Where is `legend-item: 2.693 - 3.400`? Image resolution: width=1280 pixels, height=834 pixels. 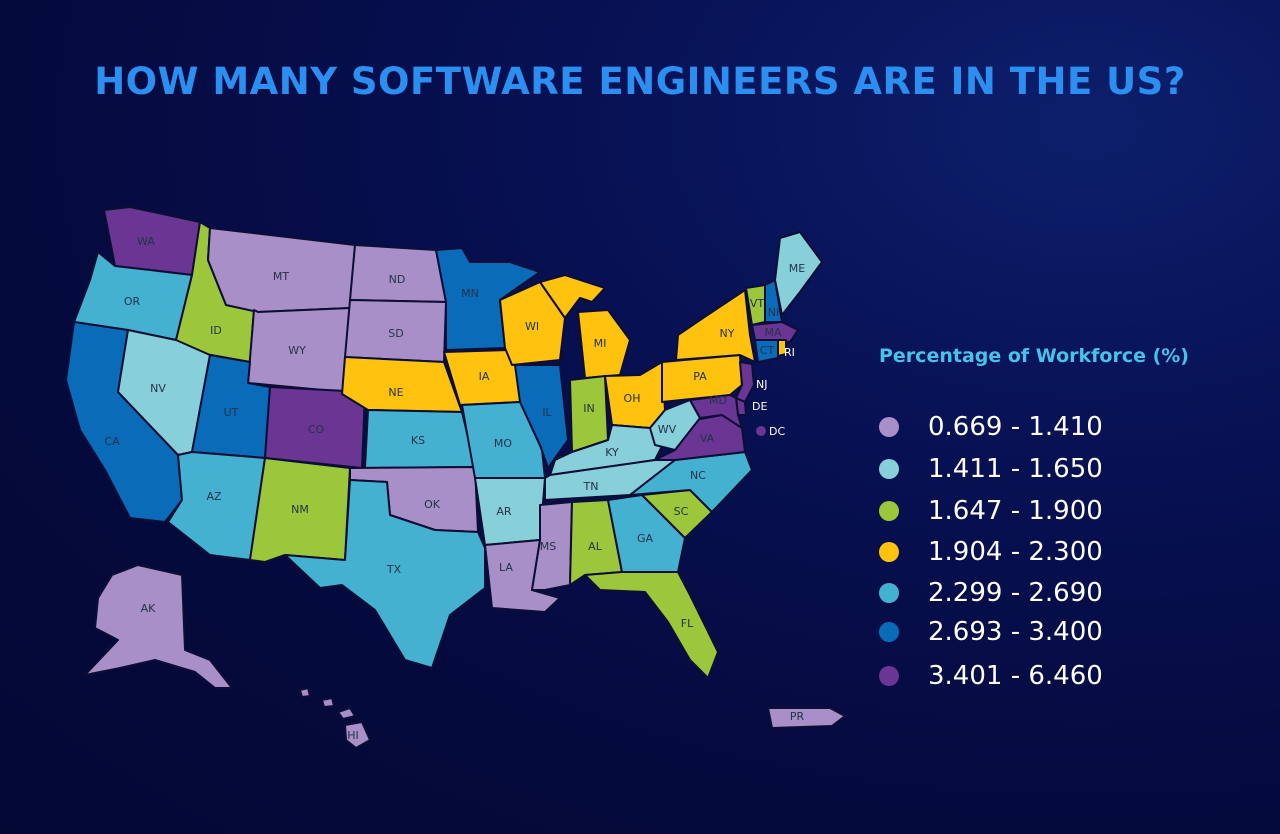
legend-item: 2.693 - 3.400 is located at coordinates (991, 632).